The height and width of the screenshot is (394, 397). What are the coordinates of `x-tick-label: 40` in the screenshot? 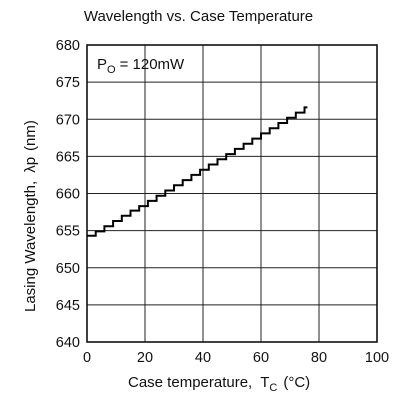 It's located at (203, 358).